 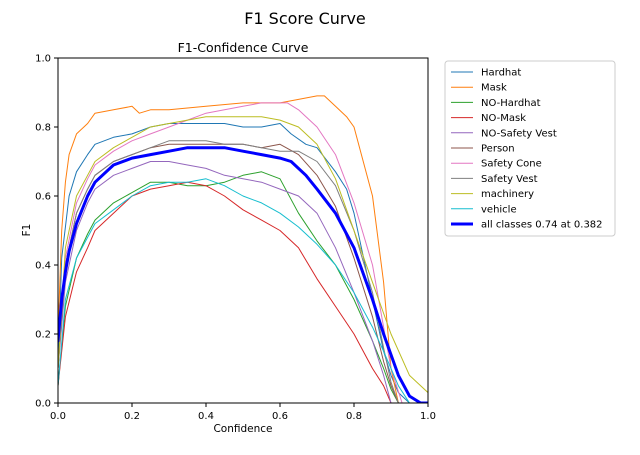 I want to click on y-axis-ticks: 0.0 0.2 0.4 0.6 0.8 1.0, so click(x=46, y=232).